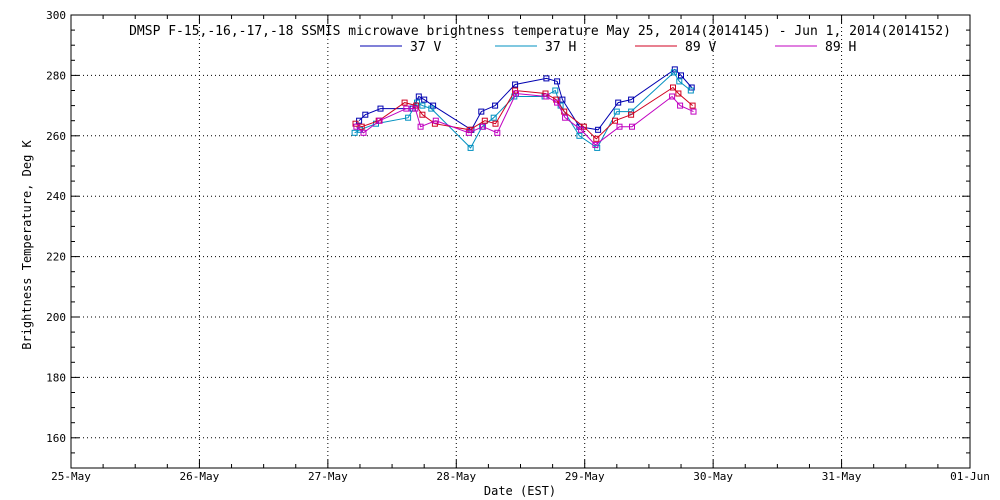  I want to click on series-group, so click(524, 108).